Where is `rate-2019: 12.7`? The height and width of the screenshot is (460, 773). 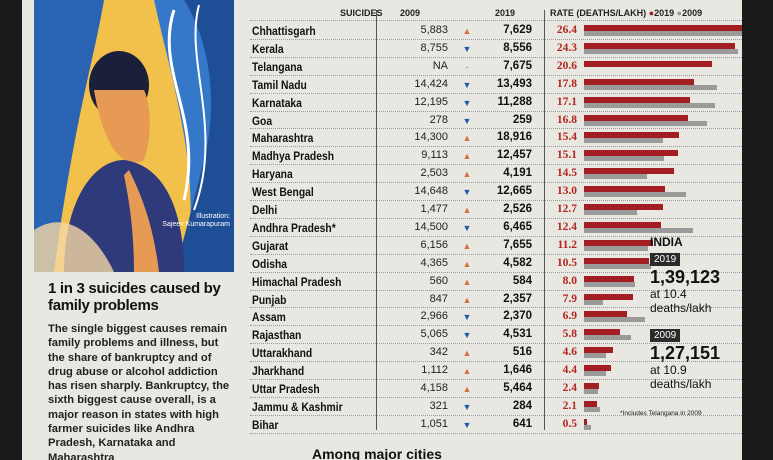 rate-2019: 12.7 is located at coordinates (566, 209).